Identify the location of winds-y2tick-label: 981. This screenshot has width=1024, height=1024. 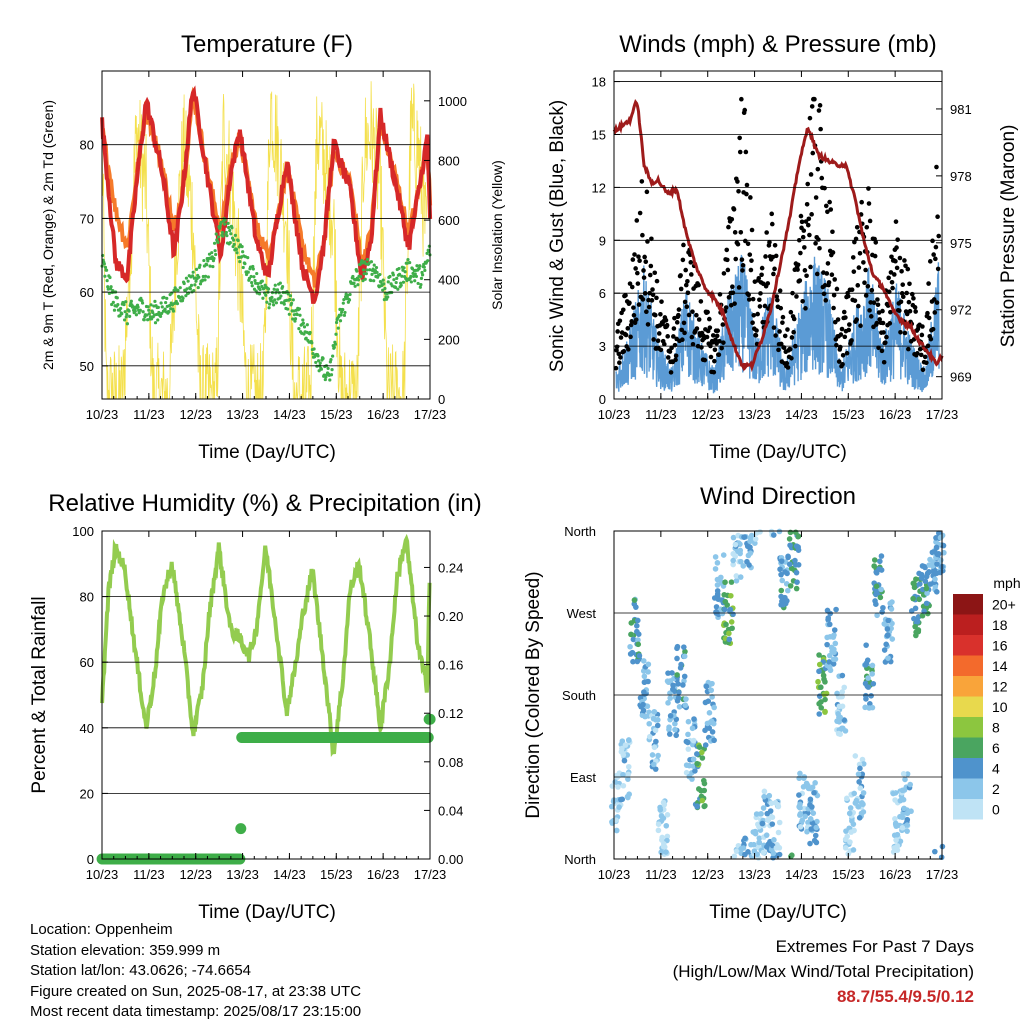
(961, 109).